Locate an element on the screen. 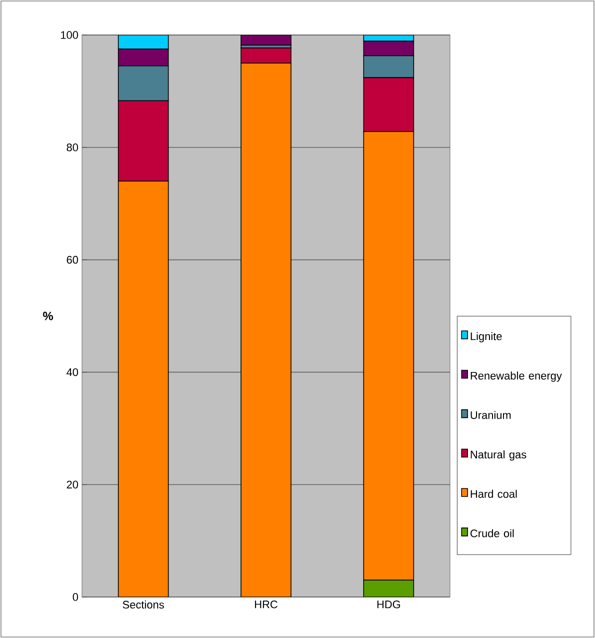 This screenshot has height=638, width=595. y-tick-label: 60 is located at coordinates (72, 260).